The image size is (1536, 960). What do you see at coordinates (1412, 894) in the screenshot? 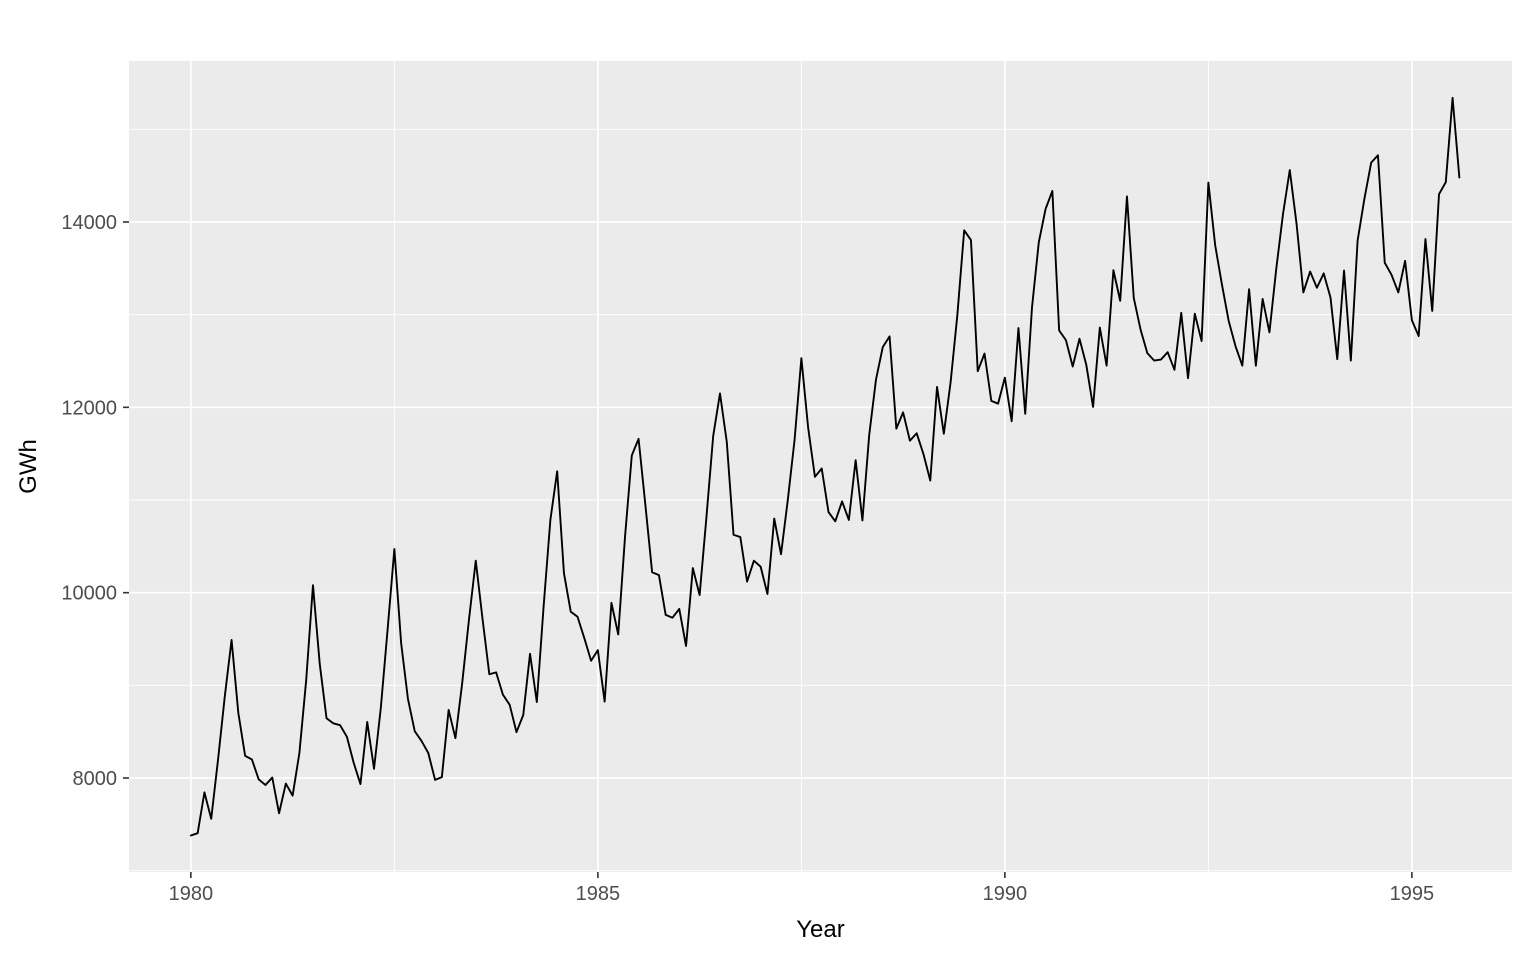
I see `x-tick-label: 1995` at bounding box center [1412, 894].